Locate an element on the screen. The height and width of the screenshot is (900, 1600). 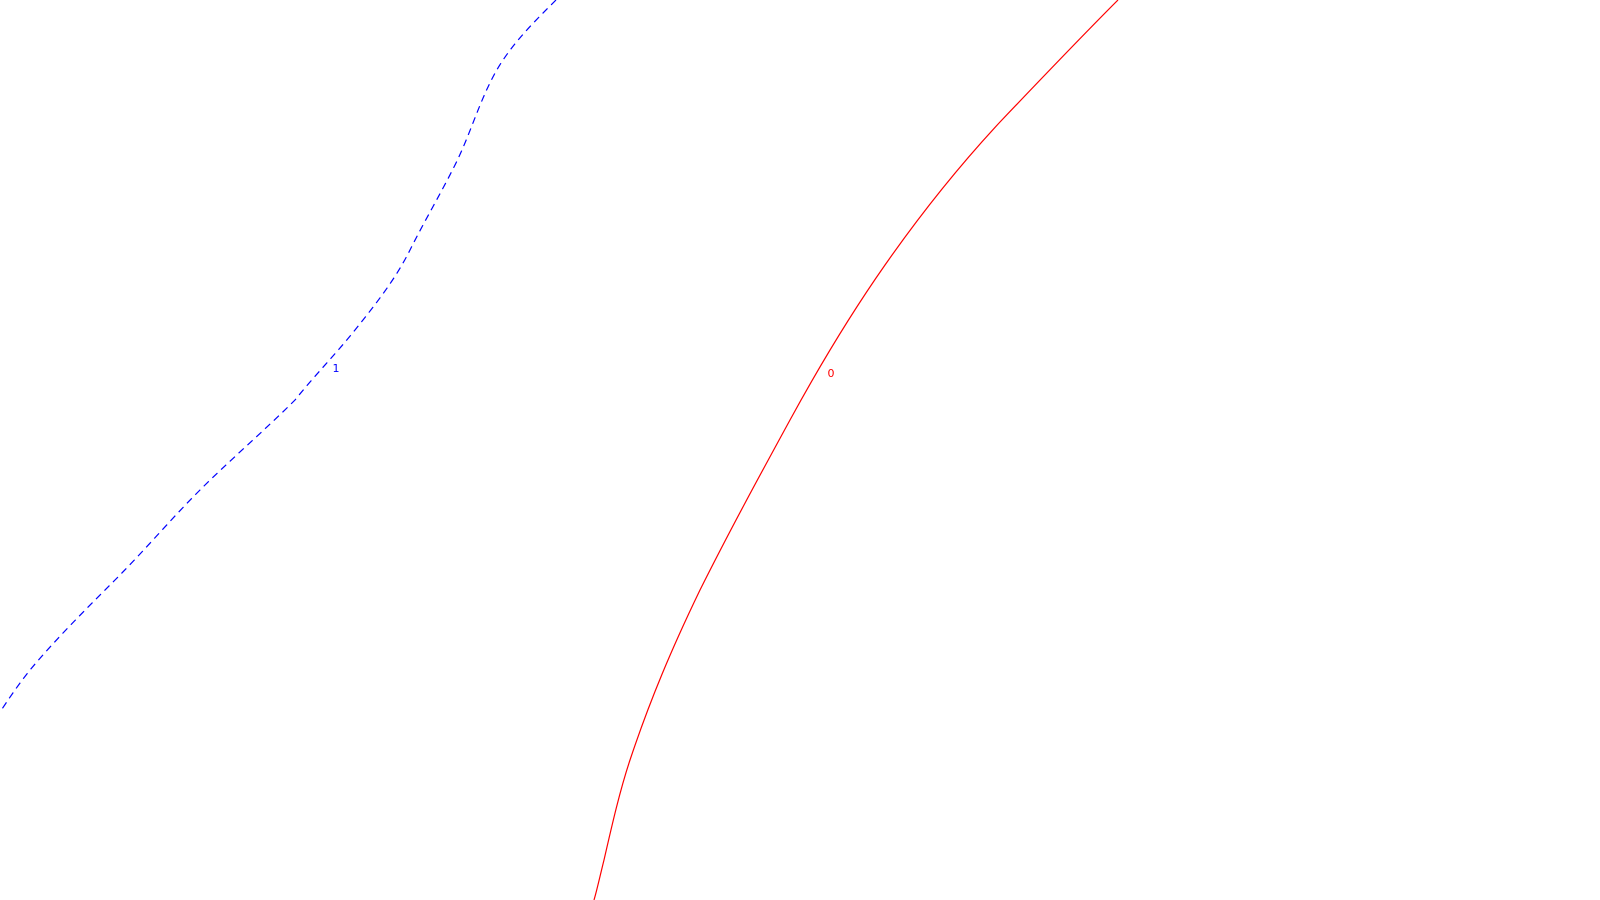
contour-label-0: 0 is located at coordinates (831, 373).